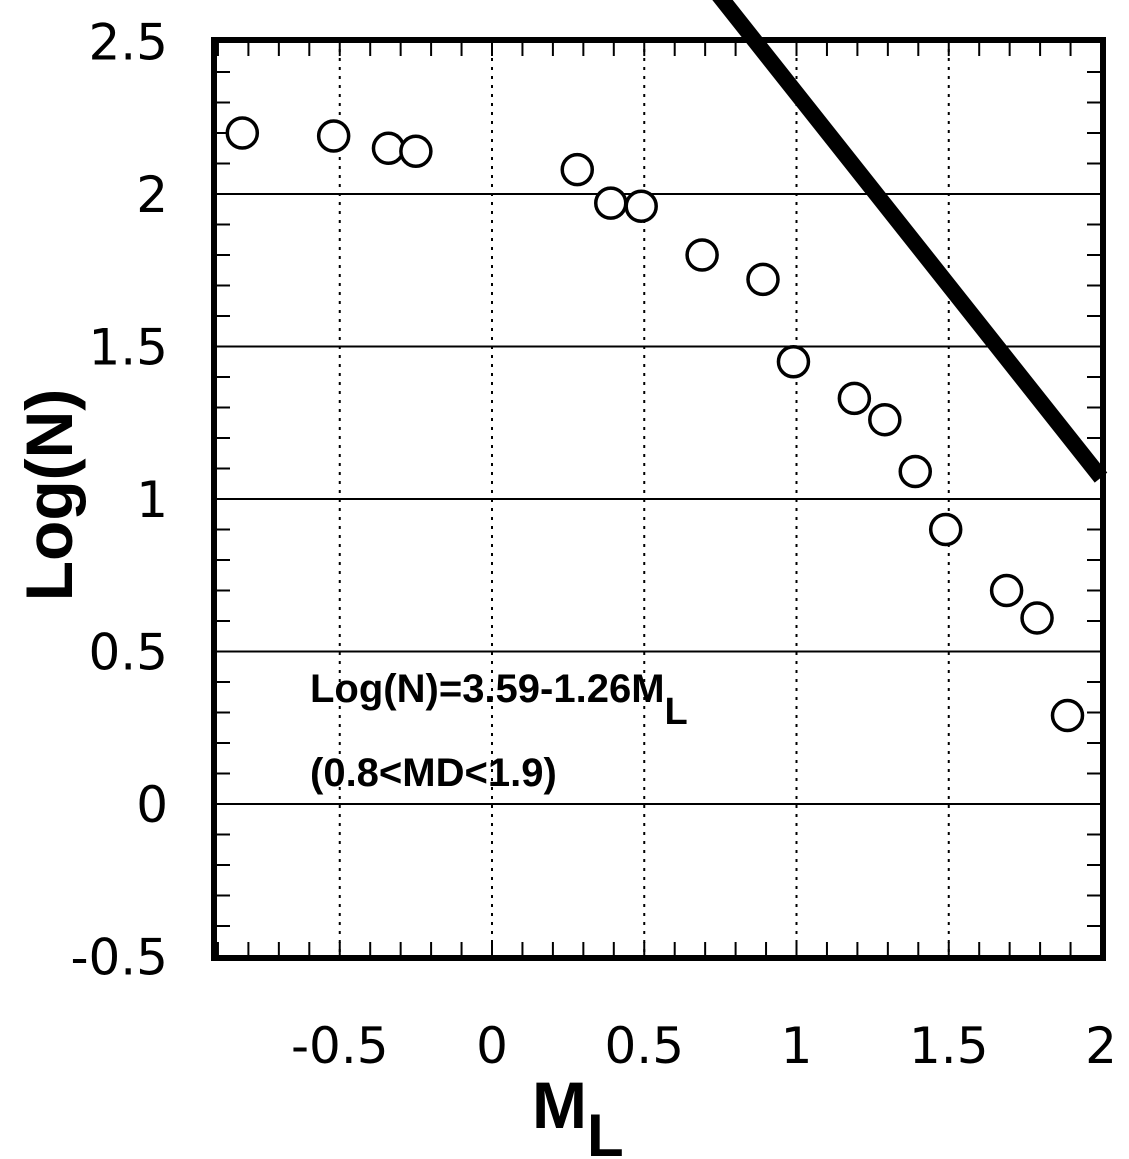 The height and width of the screenshot is (1159, 1129). I want to click on annotation-equation-sub: L, so click(676, 712).